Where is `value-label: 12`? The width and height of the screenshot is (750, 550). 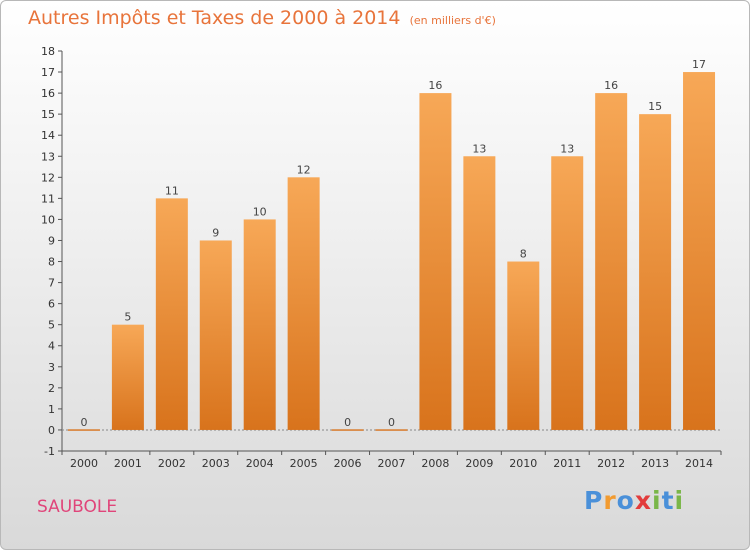 value-label: 12 is located at coordinates (304, 169).